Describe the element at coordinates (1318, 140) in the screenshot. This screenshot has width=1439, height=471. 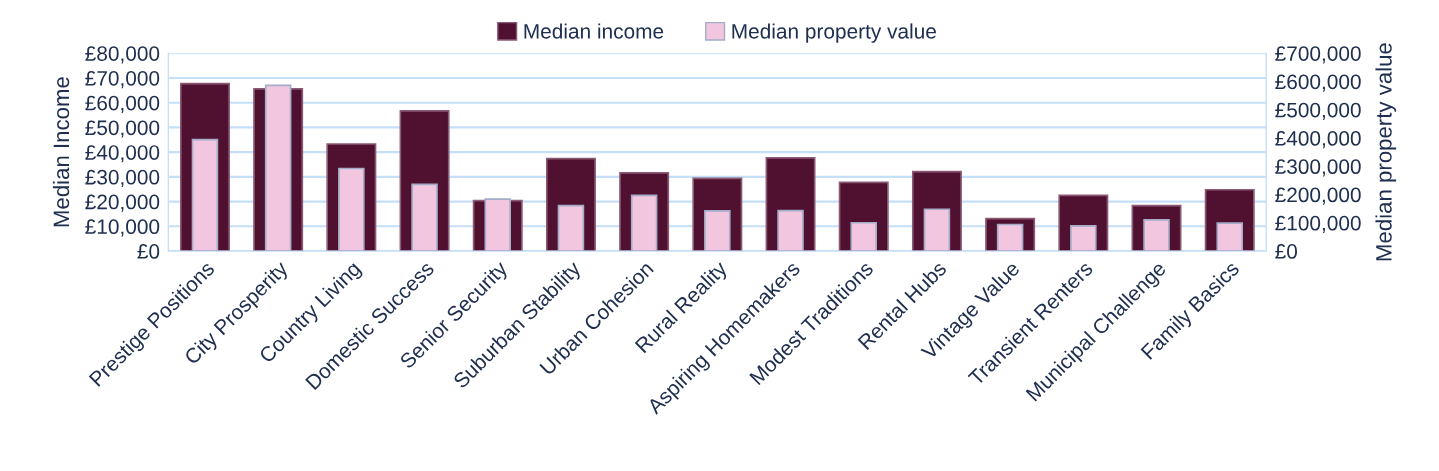
I see `y2-tick-label: £400,000` at that location.